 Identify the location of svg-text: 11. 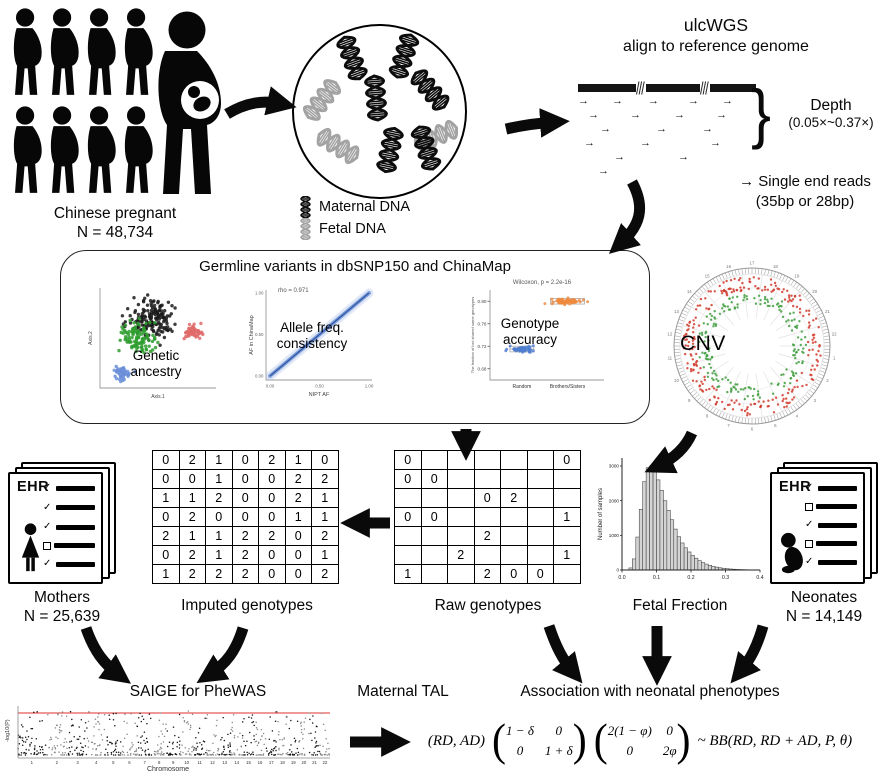
(199, 762).